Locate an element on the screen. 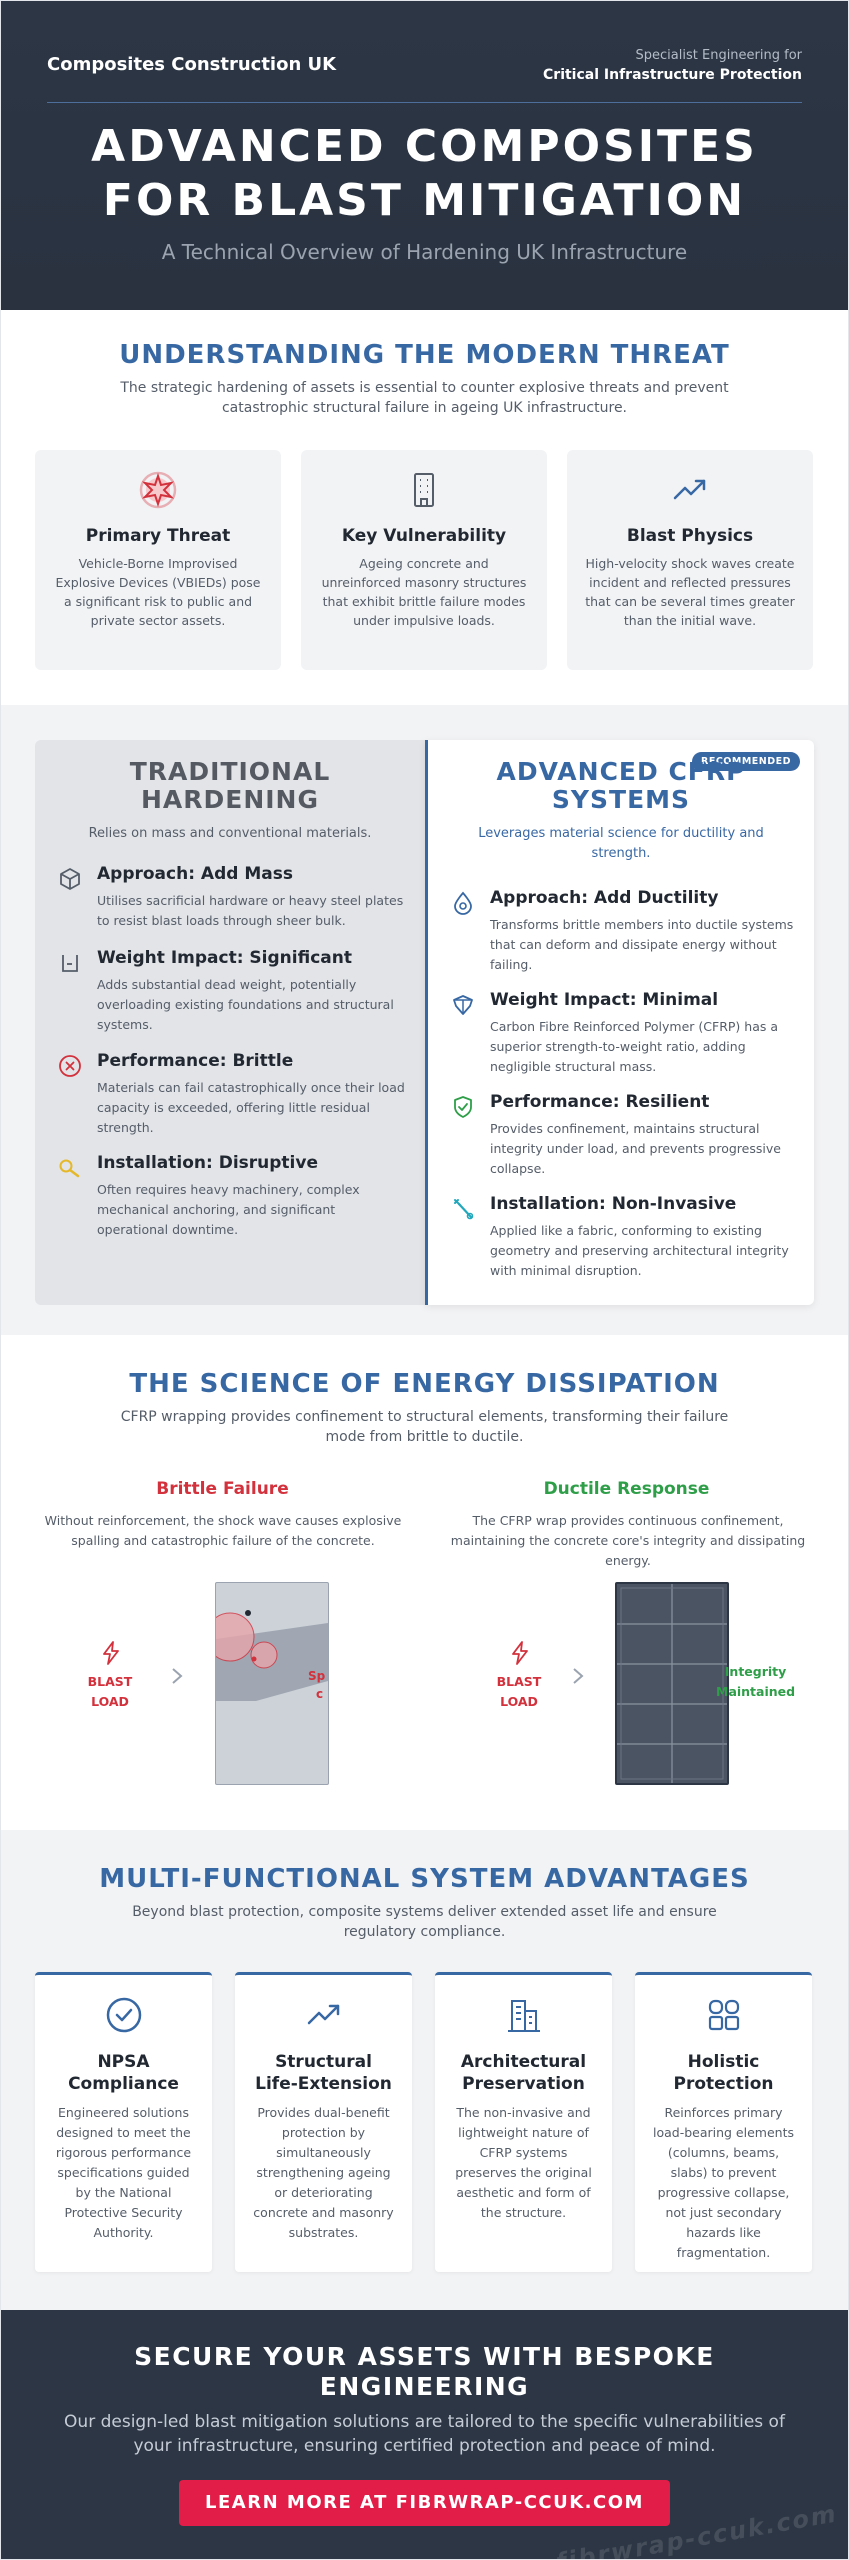 This screenshot has width=849, height=2560. advantage-card-title: Structural Life-Extension is located at coordinates (323, 2073).